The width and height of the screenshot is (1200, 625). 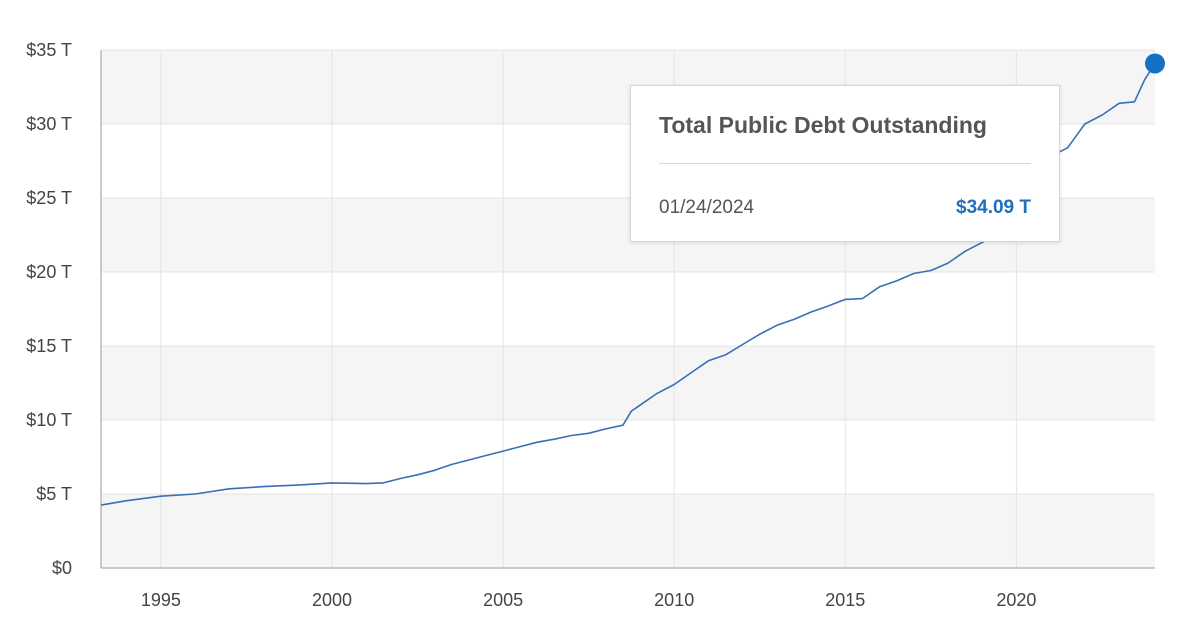 What do you see at coordinates (49, 309) in the screenshot?
I see `y-tick-labels: $0 $5 T $10 T $15 T $20 T $25 T $30 T $35 T` at bounding box center [49, 309].